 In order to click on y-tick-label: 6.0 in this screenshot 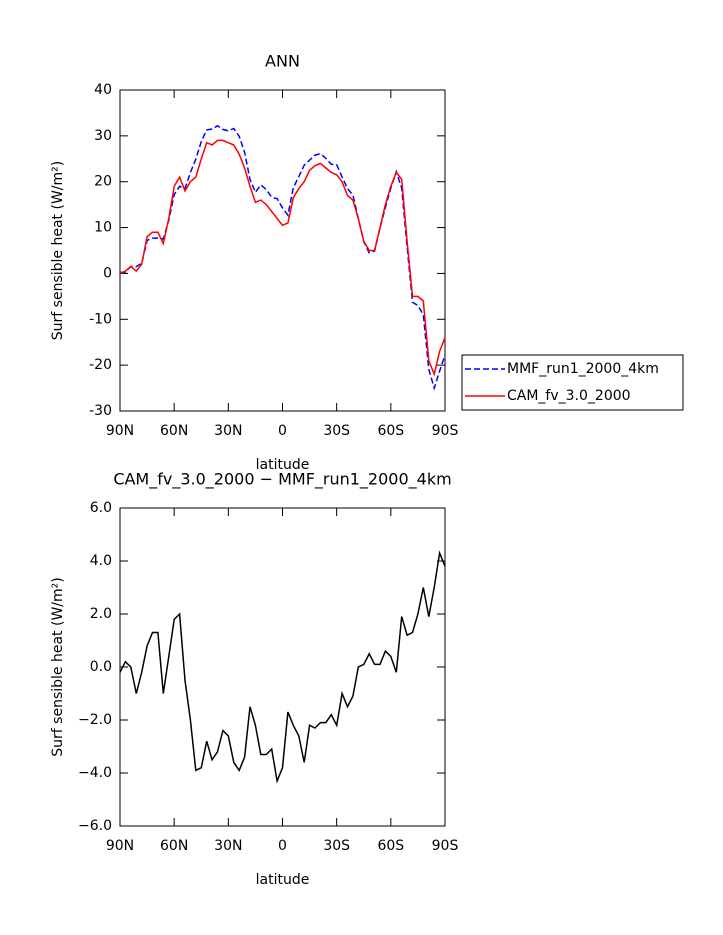, I will do `click(101, 508)`.